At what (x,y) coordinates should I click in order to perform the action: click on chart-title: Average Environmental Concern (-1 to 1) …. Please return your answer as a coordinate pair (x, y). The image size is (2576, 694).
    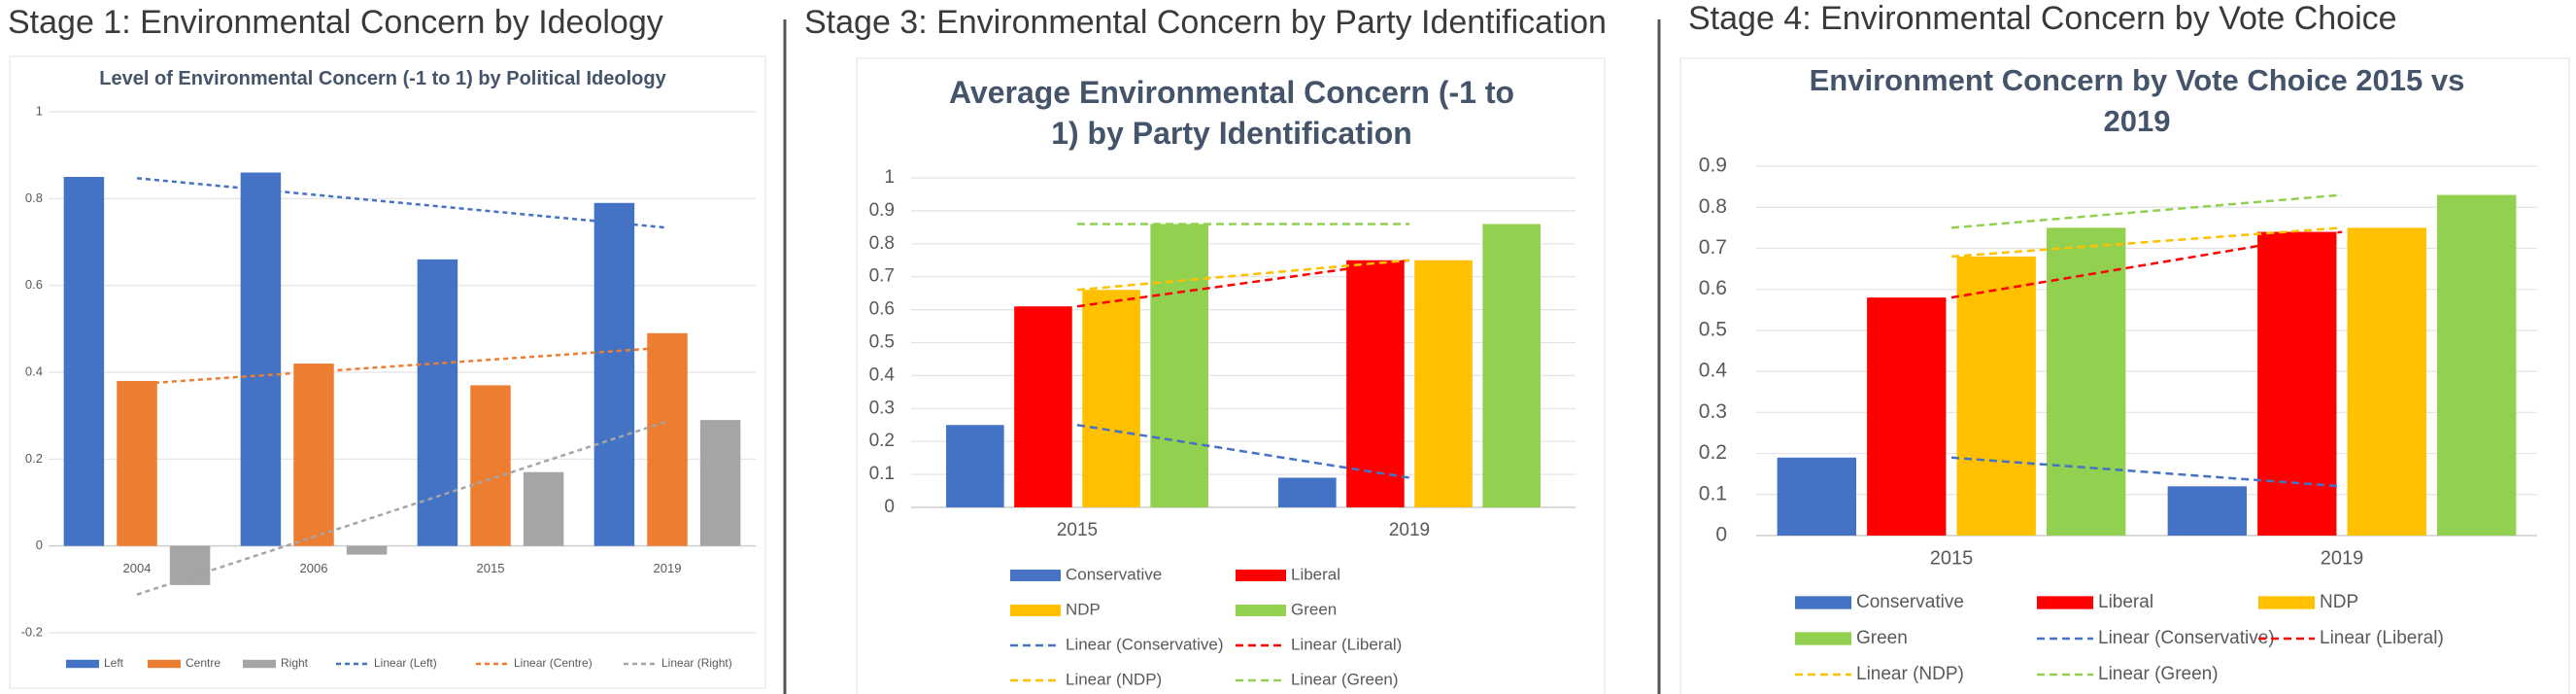
    Looking at the image, I should click on (1231, 113).